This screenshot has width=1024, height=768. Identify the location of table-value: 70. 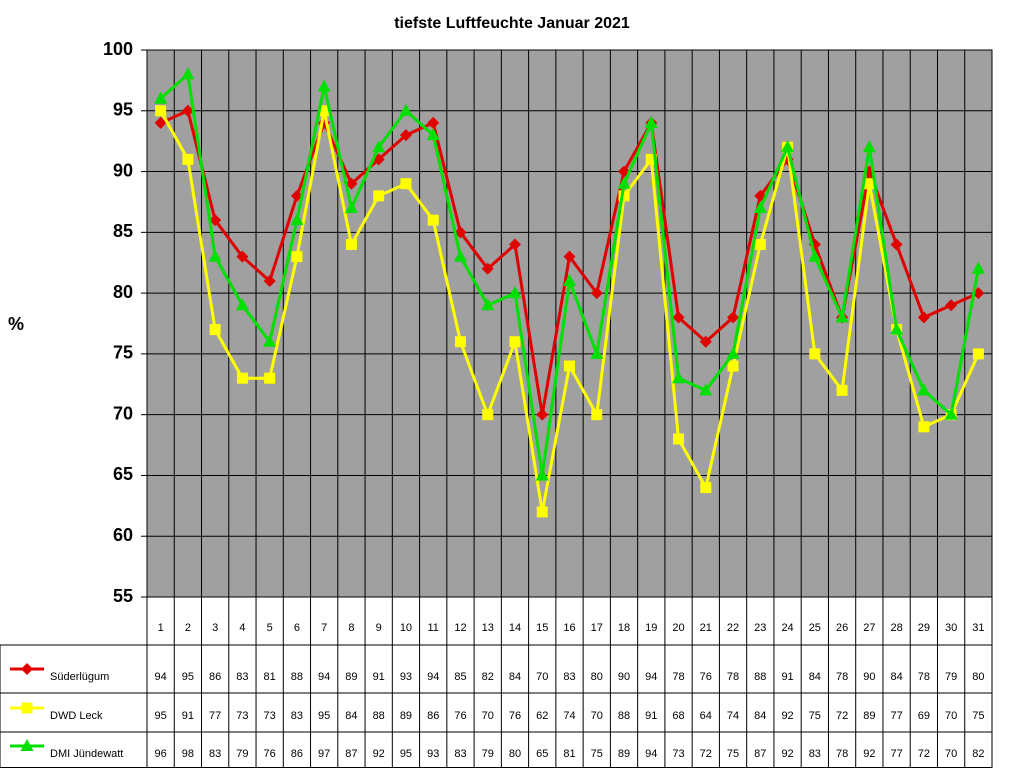
(951, 716).